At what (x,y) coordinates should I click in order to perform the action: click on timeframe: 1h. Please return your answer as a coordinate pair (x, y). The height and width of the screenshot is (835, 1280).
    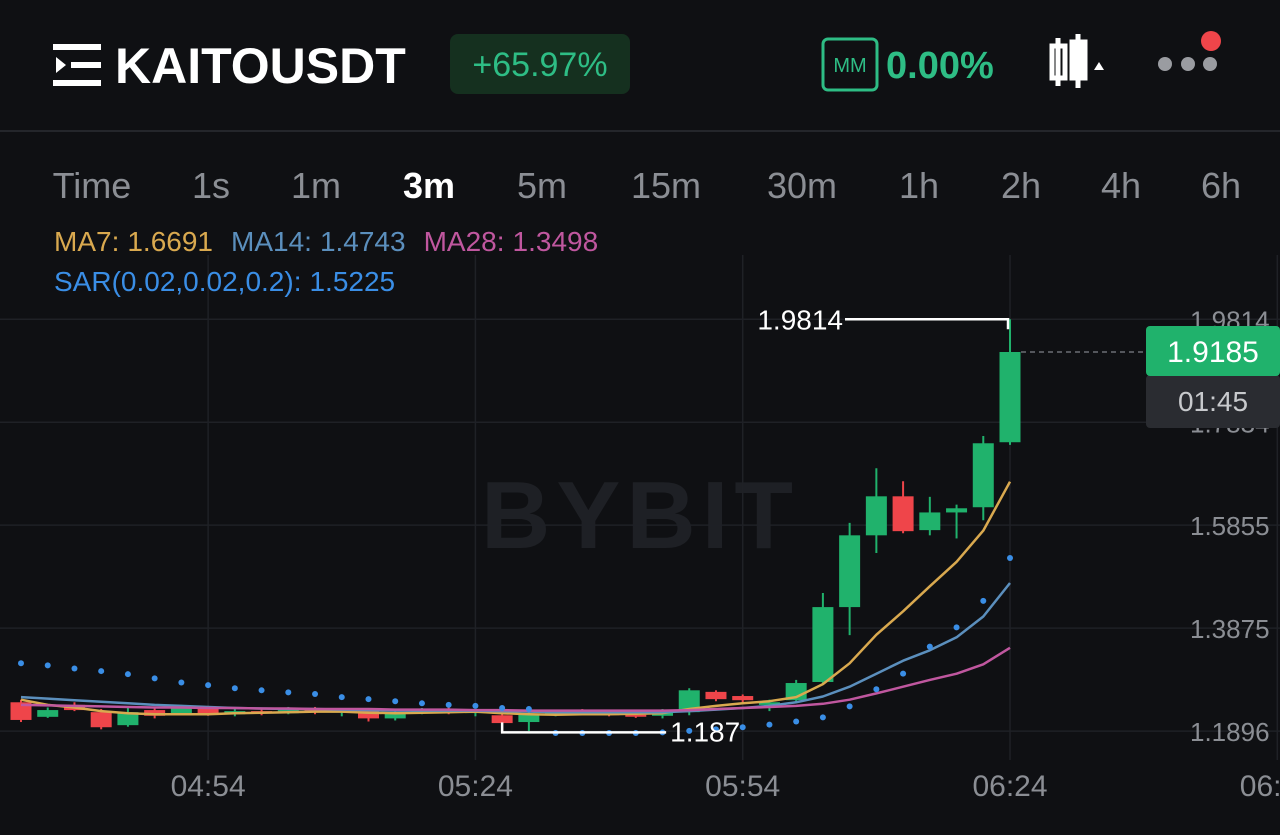
    Looking at the image, I should click on (919, 185).